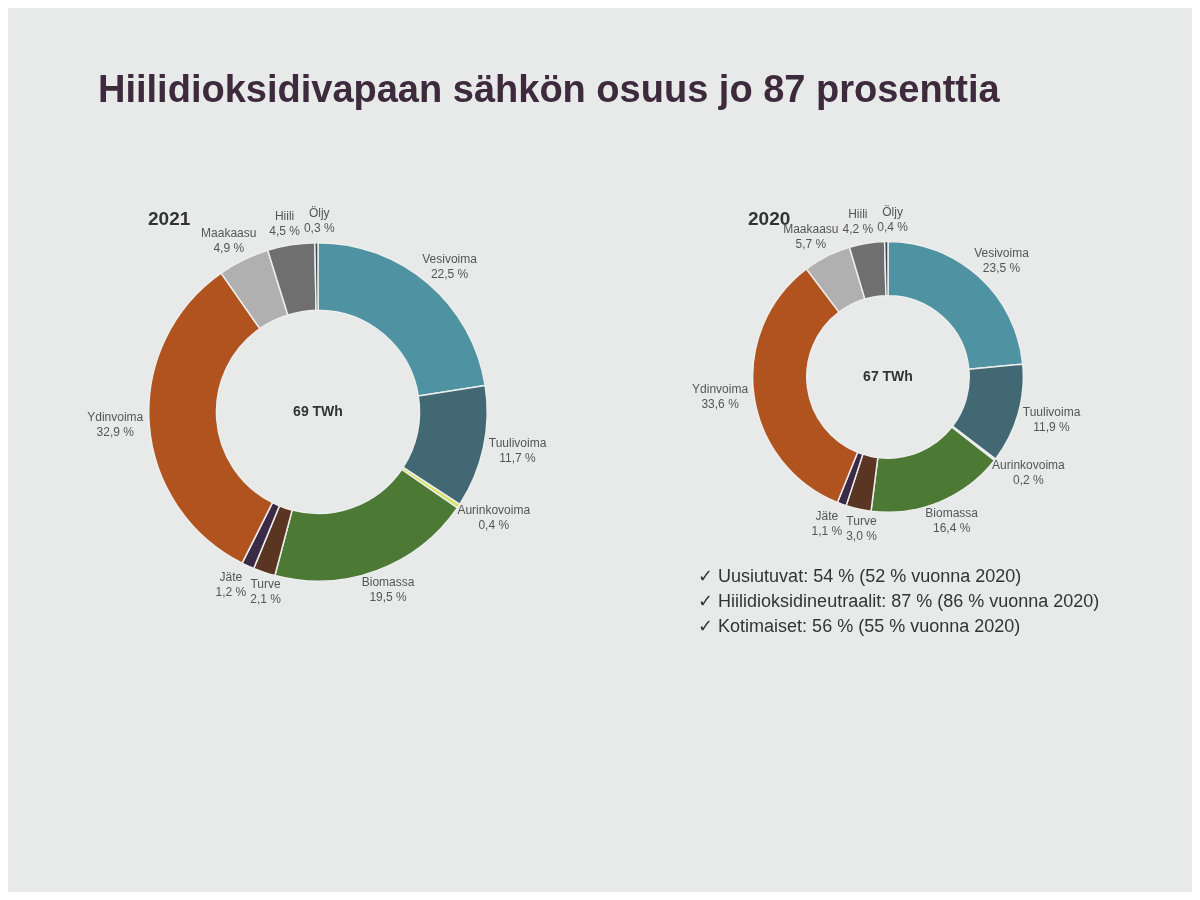  Describe the element at coordinates (318, 410) in the screenshot. I see `text: 69 TWh` at that location.